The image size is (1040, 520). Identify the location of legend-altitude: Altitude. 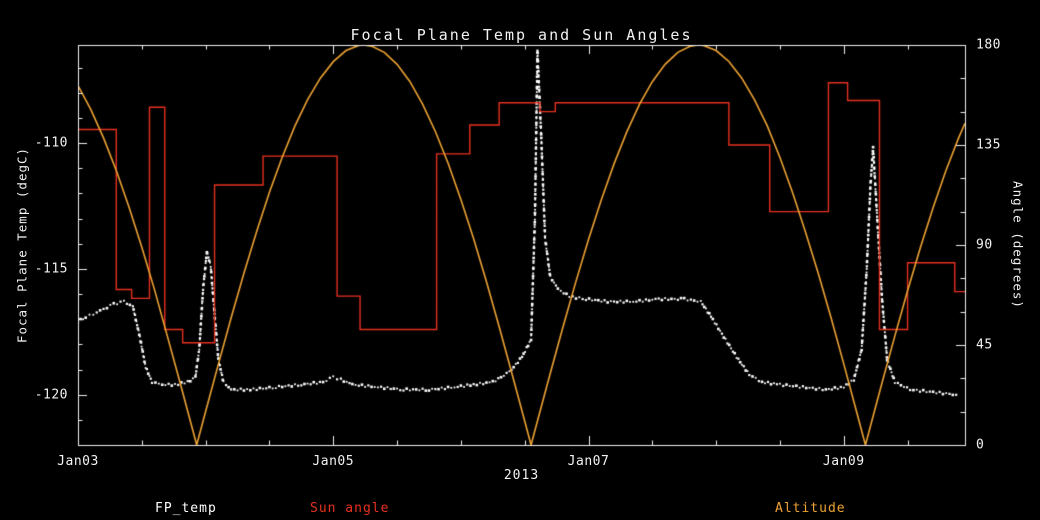
(810, 508).